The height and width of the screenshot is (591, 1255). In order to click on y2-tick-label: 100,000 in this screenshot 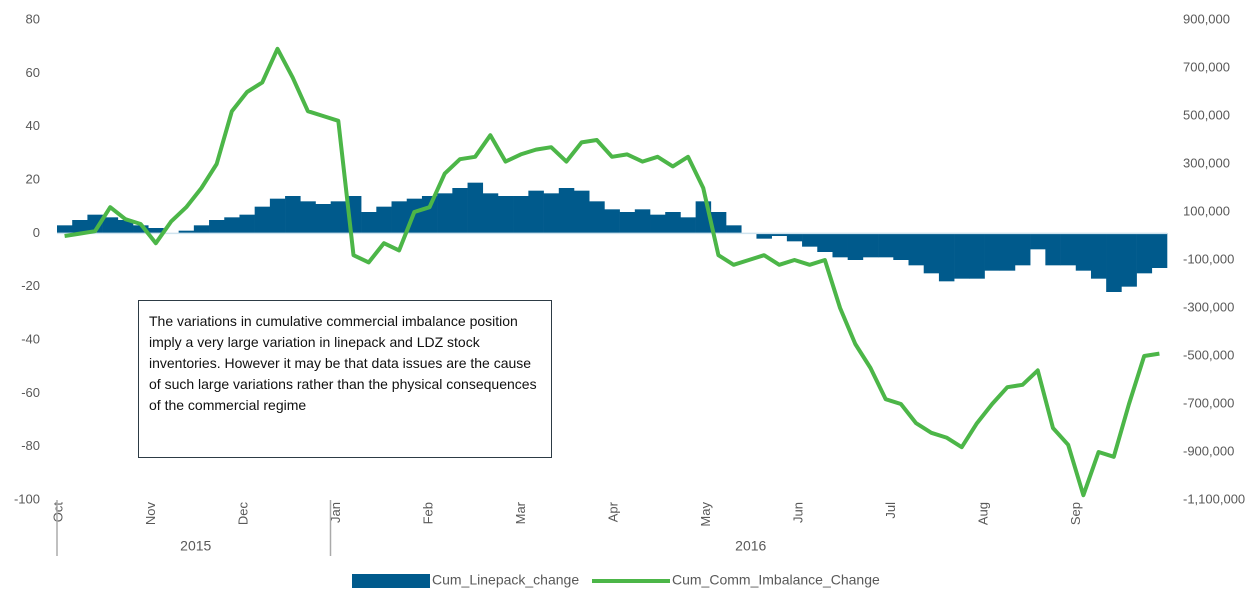, I will do `click(1206, 210)`.